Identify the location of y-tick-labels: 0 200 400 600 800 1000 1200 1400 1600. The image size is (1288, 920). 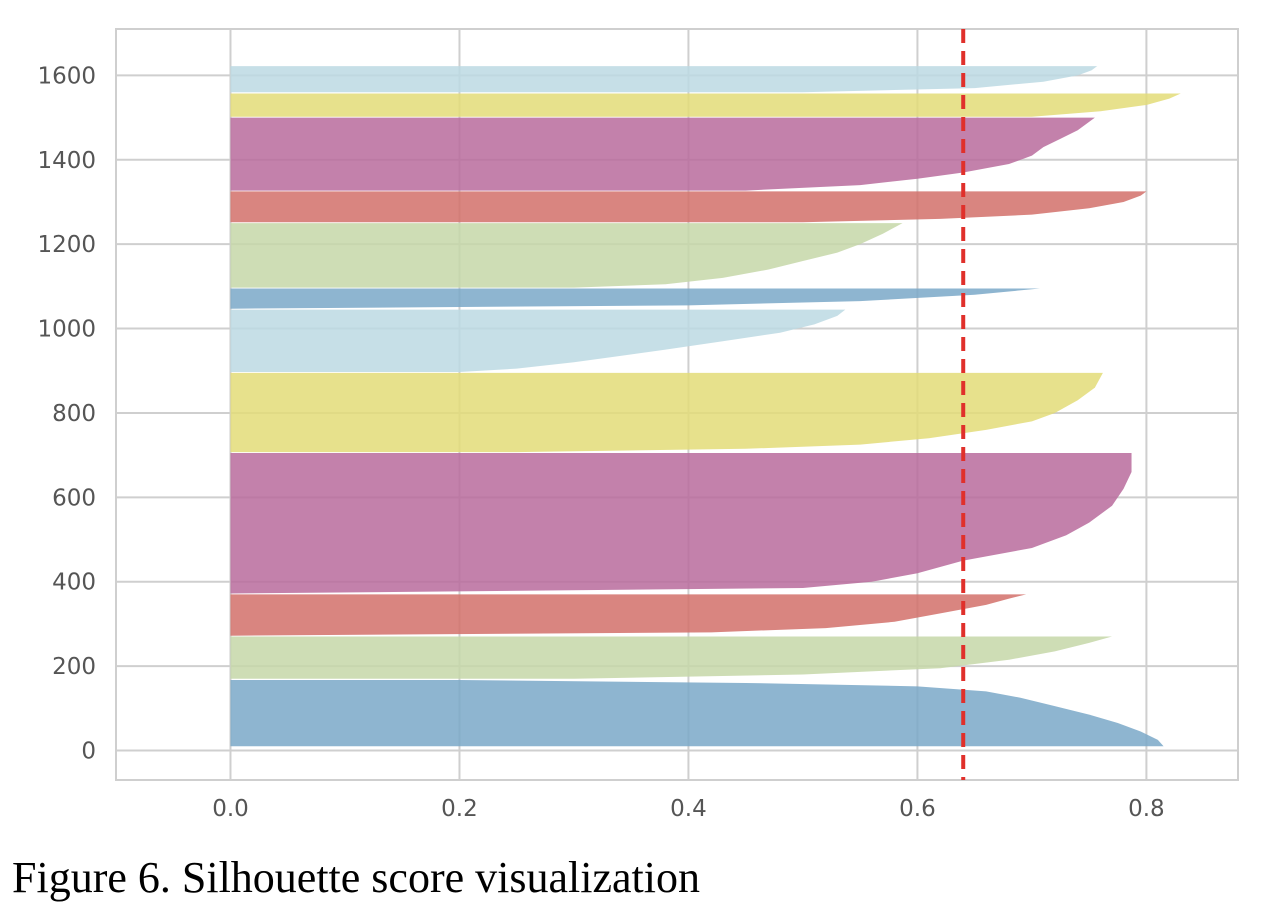
(66, 413).